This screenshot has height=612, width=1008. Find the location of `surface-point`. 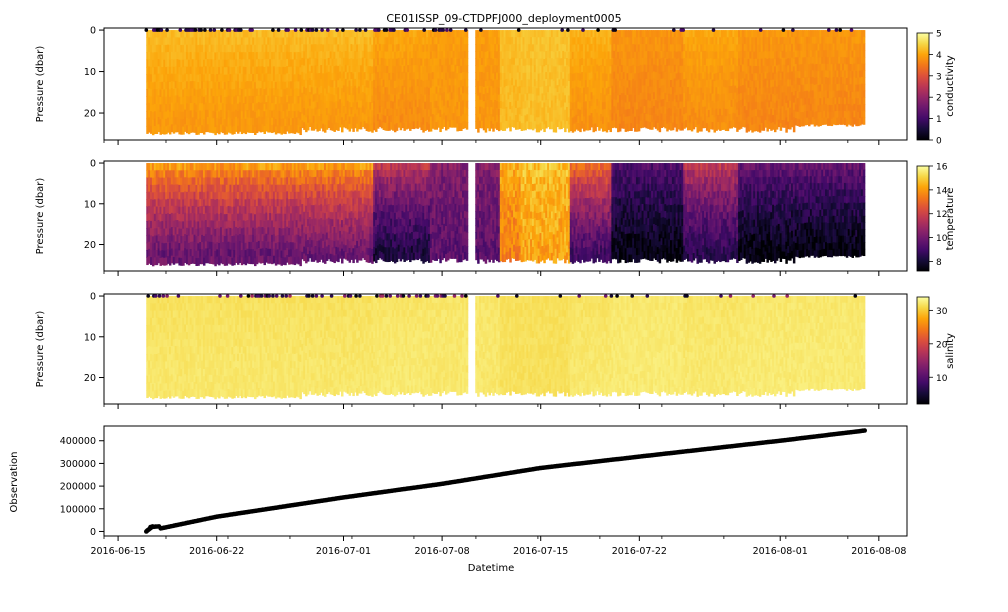

surface-point is located at coordinates (146, 30).